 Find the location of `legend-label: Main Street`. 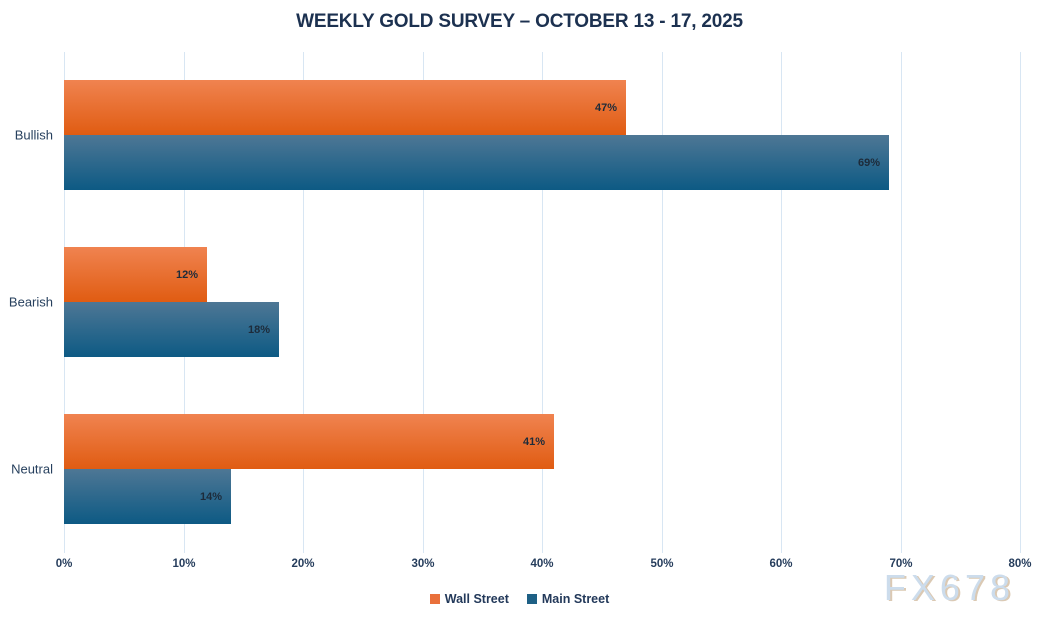

legend-label: Main Street is located at coordinates (575, 599).